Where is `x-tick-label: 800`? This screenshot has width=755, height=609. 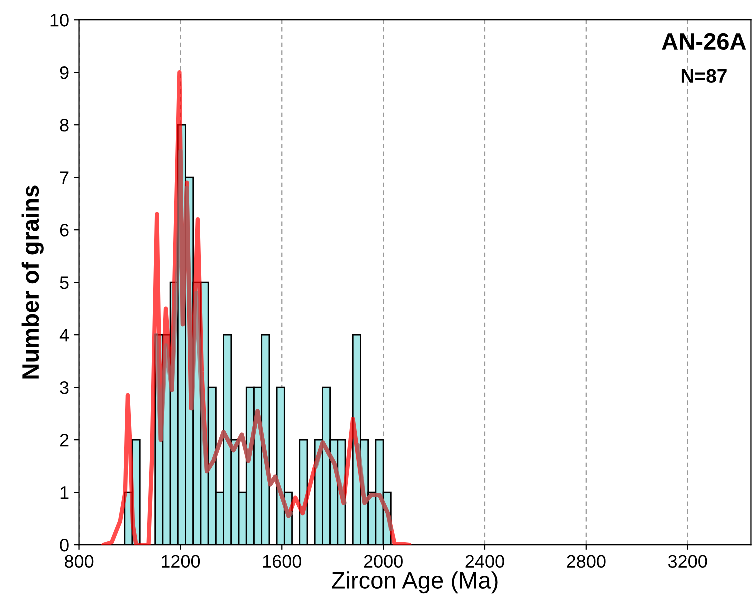 x-tick-label: 800 is located at coordinates (79, 561).